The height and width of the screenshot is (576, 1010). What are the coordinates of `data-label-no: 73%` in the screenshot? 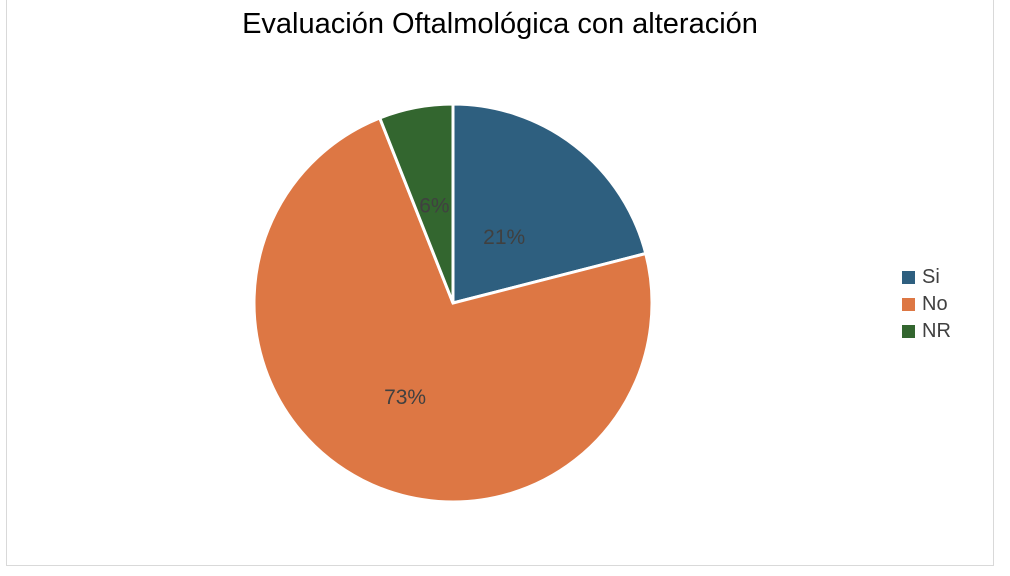 It's located at (405, 397).